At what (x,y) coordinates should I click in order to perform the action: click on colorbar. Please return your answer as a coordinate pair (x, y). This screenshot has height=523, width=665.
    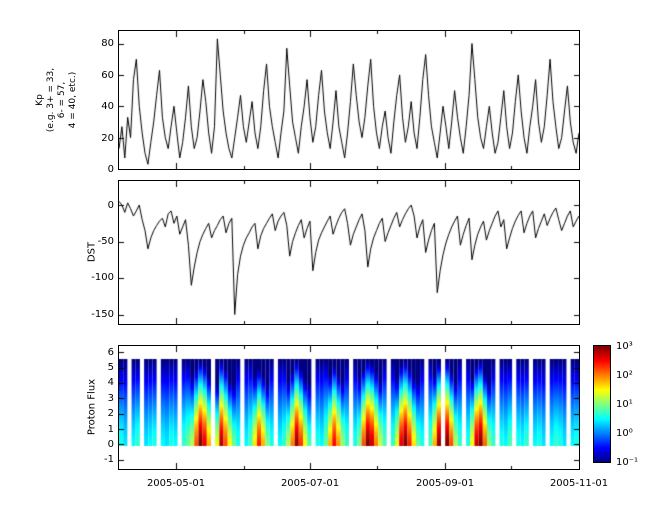
    Looking at the image, I should click on (602, 404).